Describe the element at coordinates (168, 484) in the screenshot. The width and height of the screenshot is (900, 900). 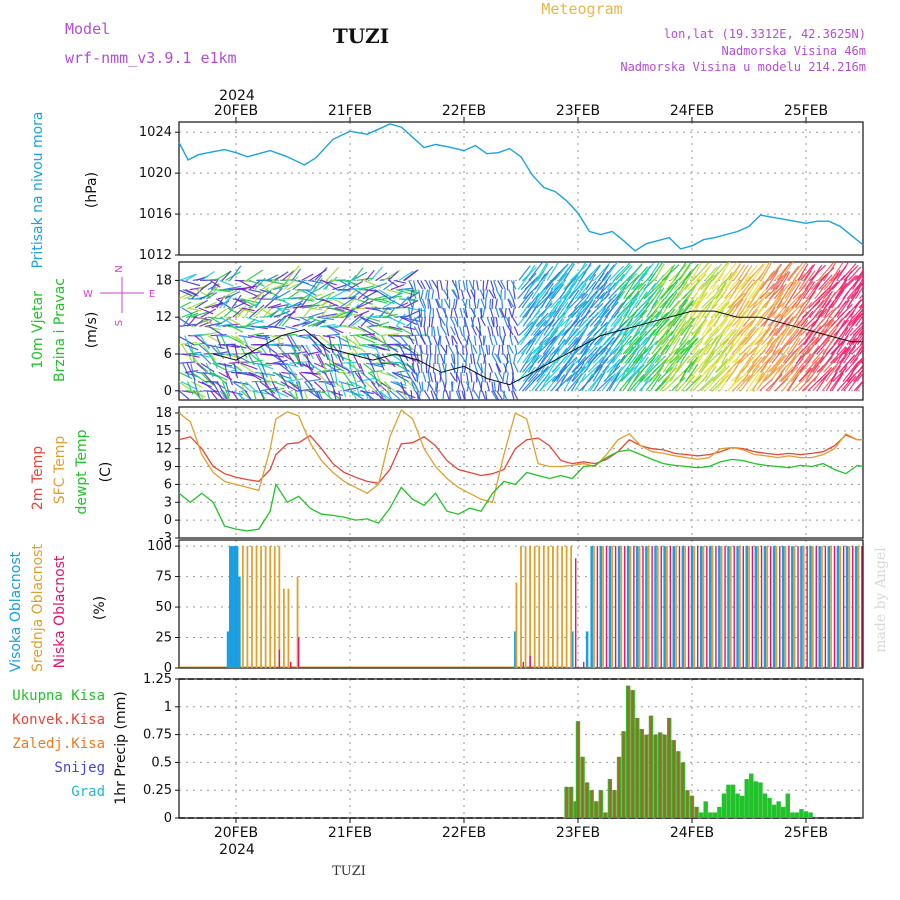
I see `y-tick-label: 6` at that location.